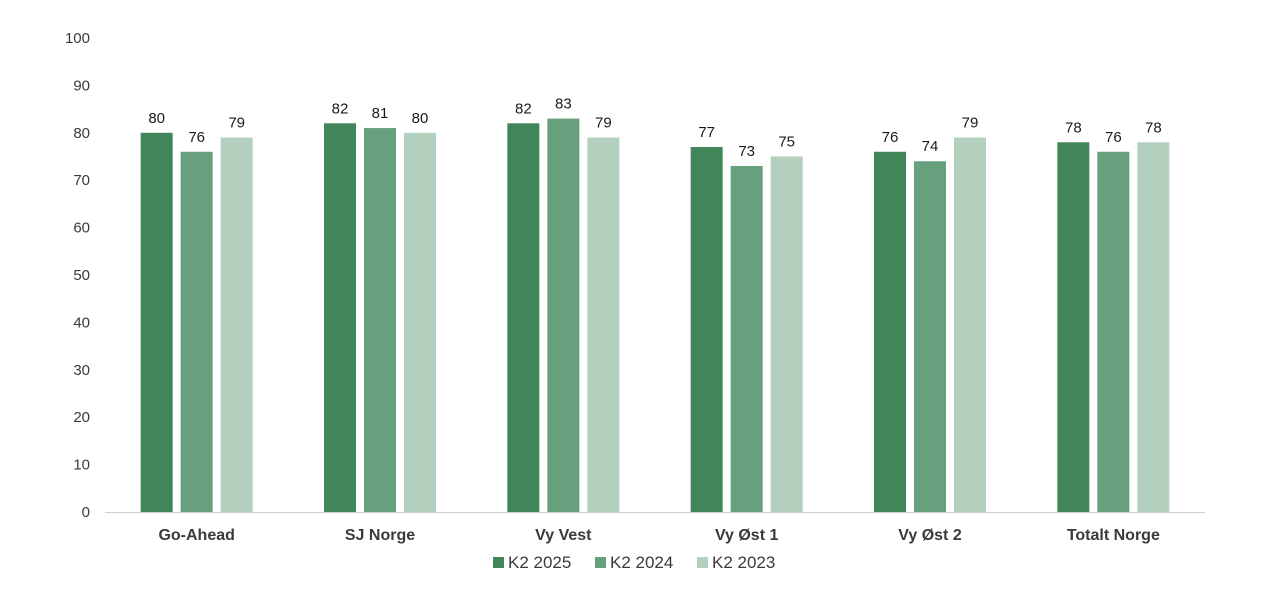 The height and width of the screenshot is (612, 1280). Describe the element at coordinates (706, 132) in the screenshot. I see `data-label: 77` at that location.